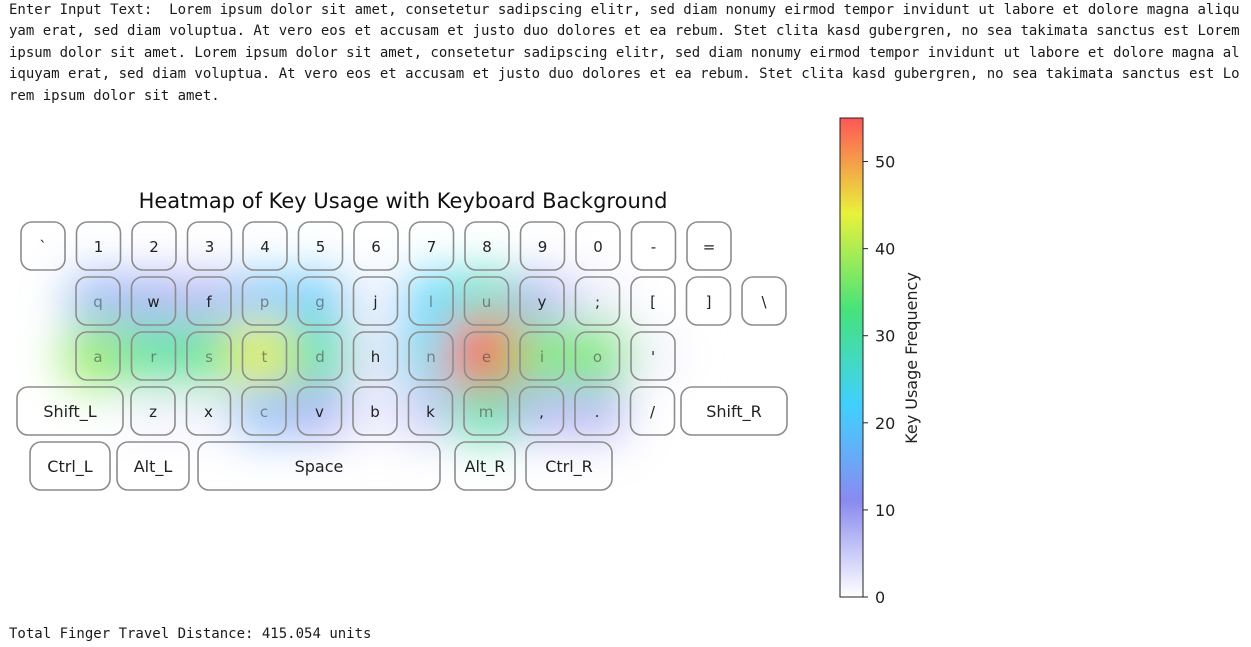 This screenshot has width=1251, height=647. I want to click on key-label-g: g, so click(320, 302).